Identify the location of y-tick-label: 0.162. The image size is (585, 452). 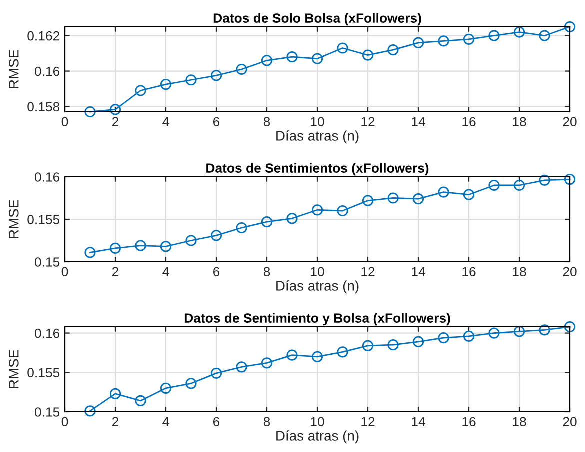
(44, 36).